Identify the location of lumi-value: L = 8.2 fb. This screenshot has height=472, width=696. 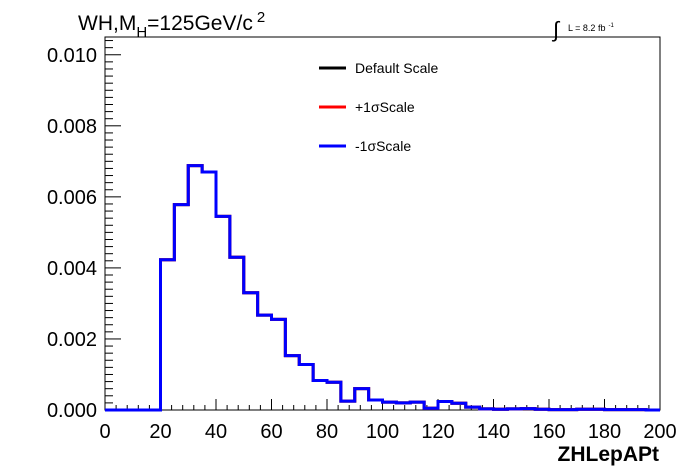
(586, 28).